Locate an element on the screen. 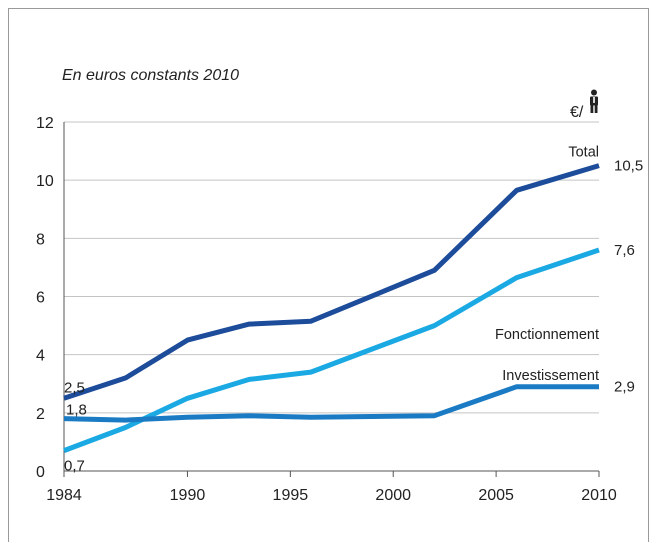 The width and height of the screenshot is (651, 547). series-end-value: 7,6 is located at coordinates (624, 250).